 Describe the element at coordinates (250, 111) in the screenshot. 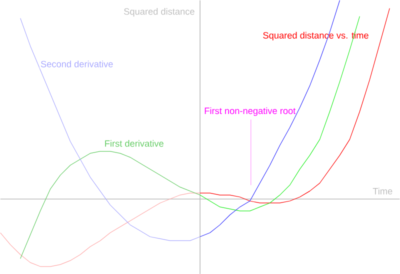

I see `annotation: First non-negative root` at that location.